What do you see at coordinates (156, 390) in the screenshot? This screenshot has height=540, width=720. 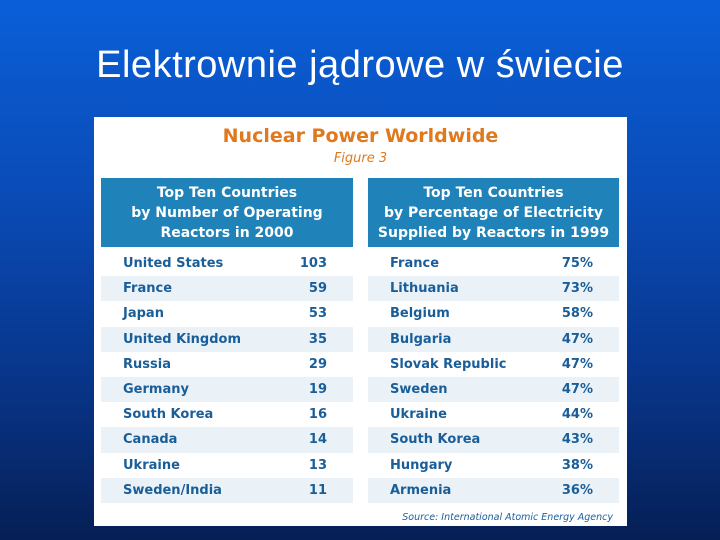 I see `country-name: Germany` at bounding box center [156, 390].